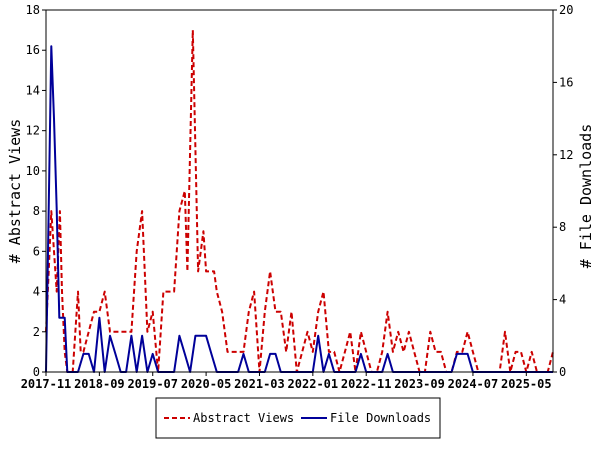  I want to click on x-tick-label: 2019-07, so click(152, 384).